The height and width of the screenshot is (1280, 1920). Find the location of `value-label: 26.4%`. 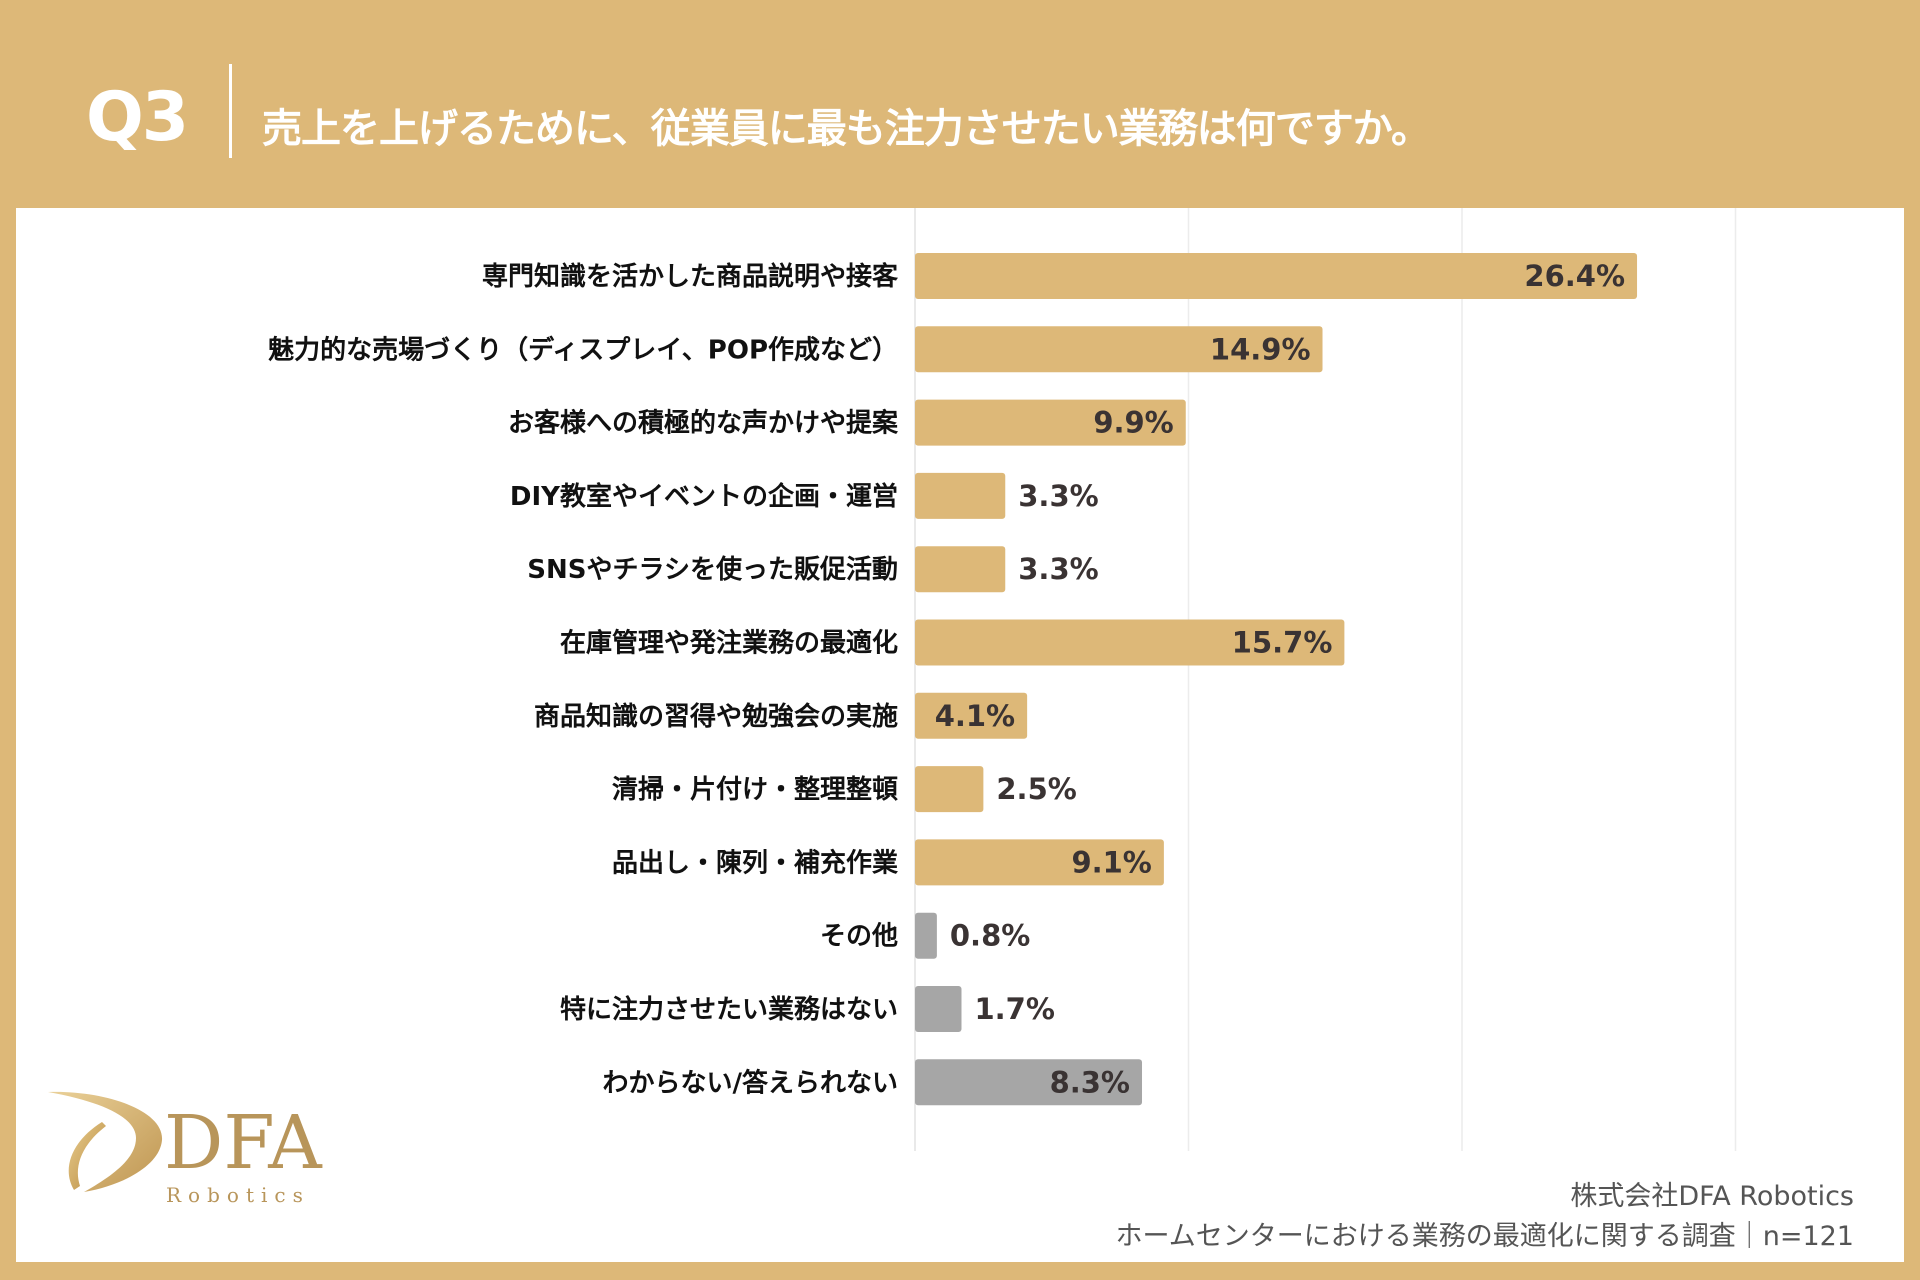

value-label: 26.4% is located at coordinates (1574, 276).